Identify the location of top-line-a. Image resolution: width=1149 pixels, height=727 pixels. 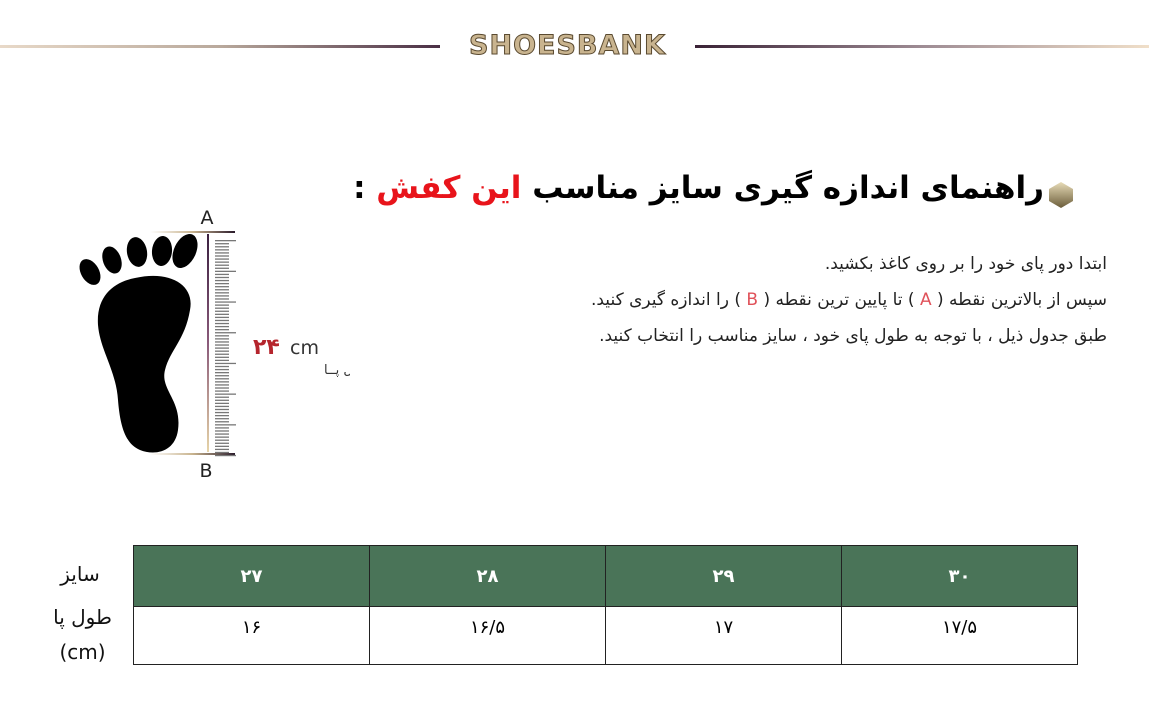
(192, 232).